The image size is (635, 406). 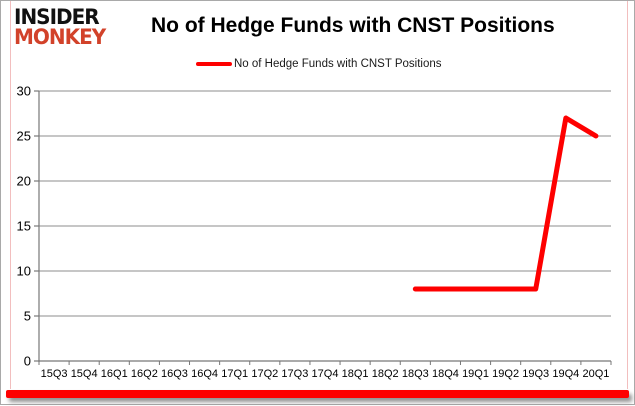 I want to click on y-tick-label: 10, so click(x=24, y=271).